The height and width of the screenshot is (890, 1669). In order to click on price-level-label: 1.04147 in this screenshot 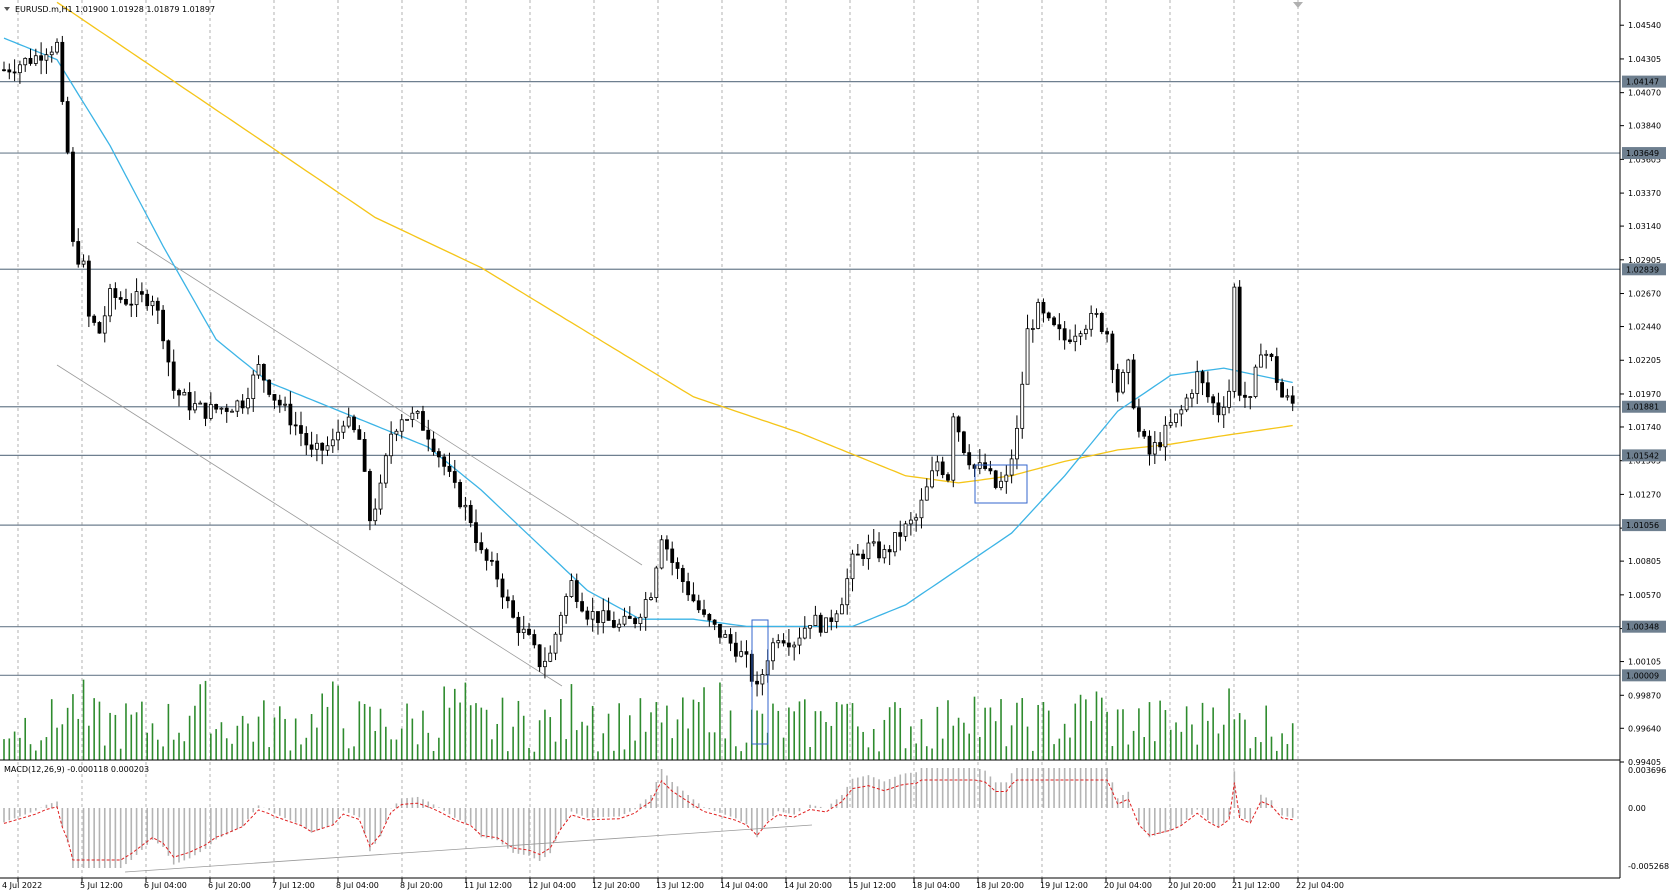, I will do `click(1642, 82)`.